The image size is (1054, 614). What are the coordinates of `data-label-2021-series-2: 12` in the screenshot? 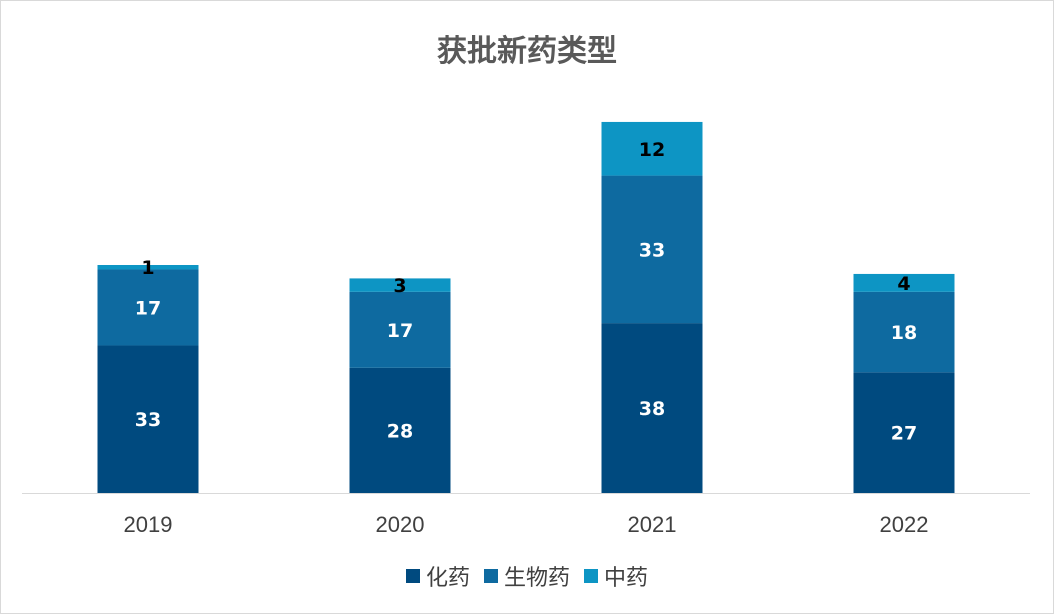 It's located at (652, 150).